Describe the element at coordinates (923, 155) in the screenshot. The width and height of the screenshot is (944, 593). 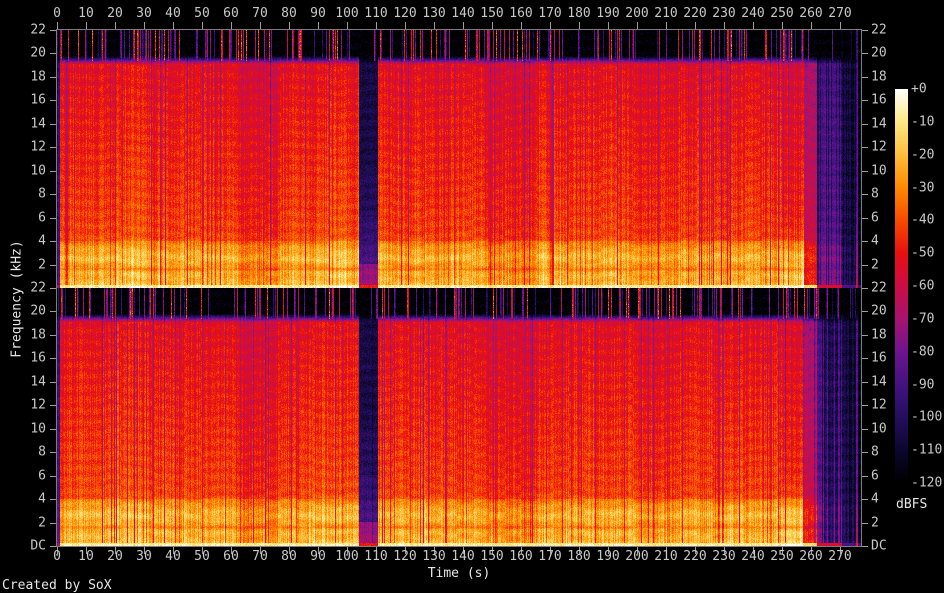
I see `colorbar-tick-label: -20` at that location.